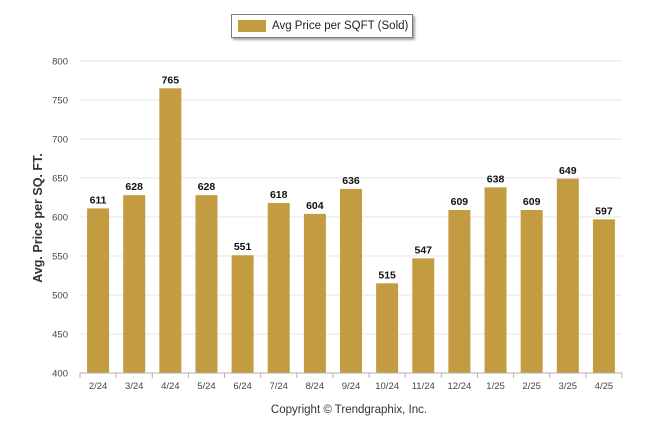 Image resolution: width=646 pixels, height=434 pixels. I want to click on y-tick-label: 500, so click(60, 296).